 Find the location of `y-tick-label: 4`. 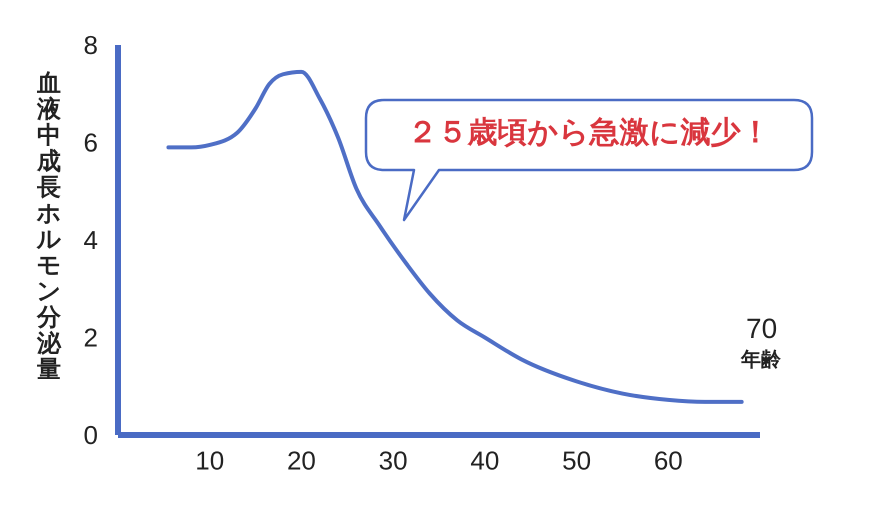

y-tick-label: 4 is located at coordinates (91, 240).